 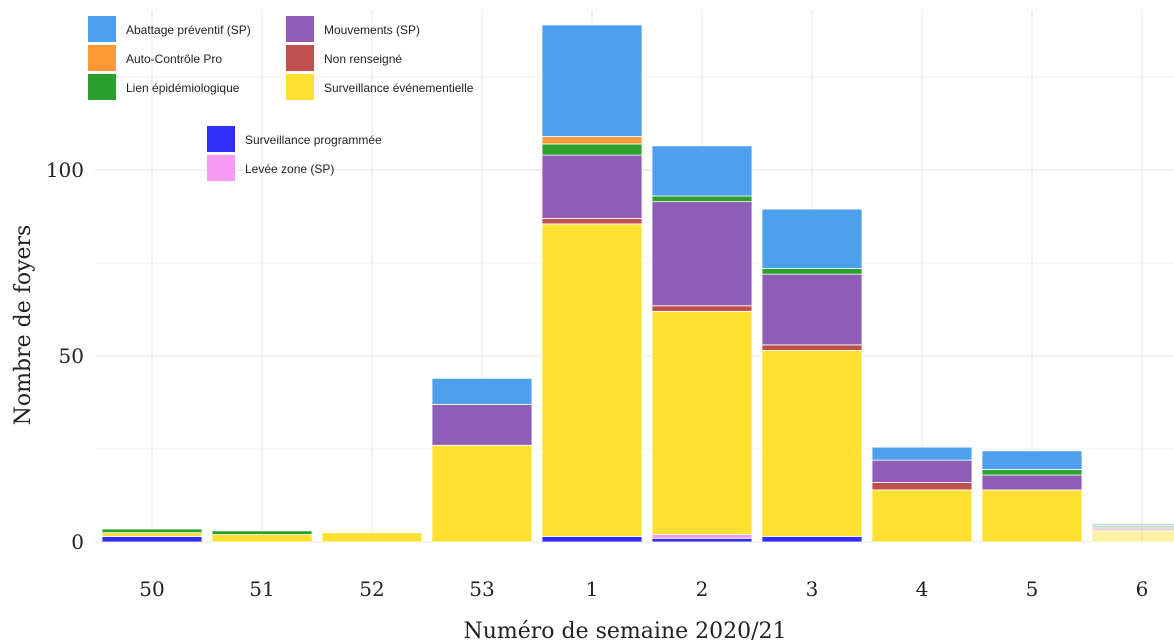 I want to click on y-axis-ticks: 0 50 100, so click(x=65, y=356).